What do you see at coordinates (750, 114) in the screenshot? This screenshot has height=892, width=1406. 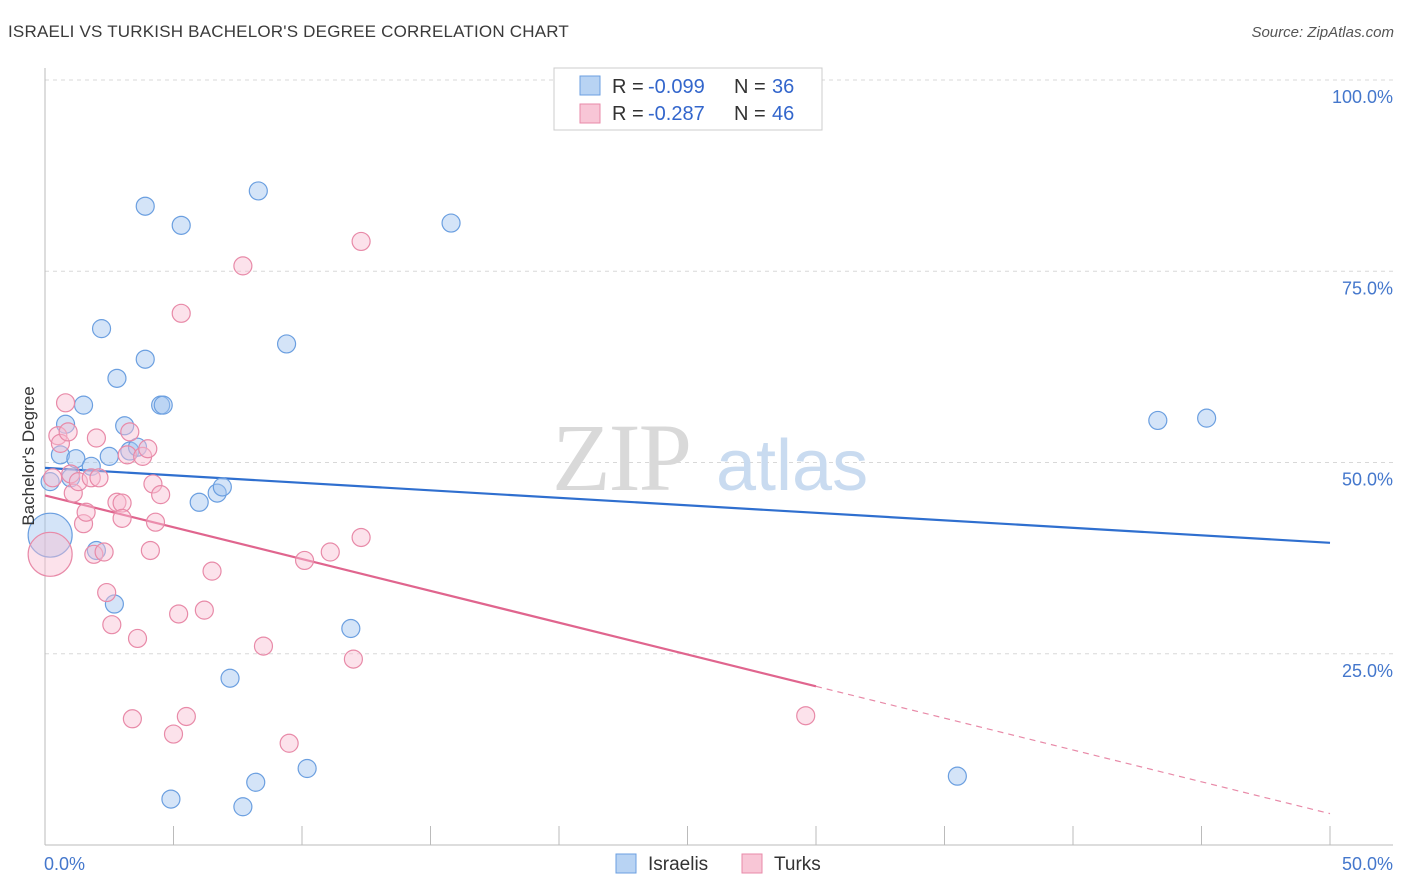 I see `legend-n-label-turks: N =` at bounding box center [750, 114].